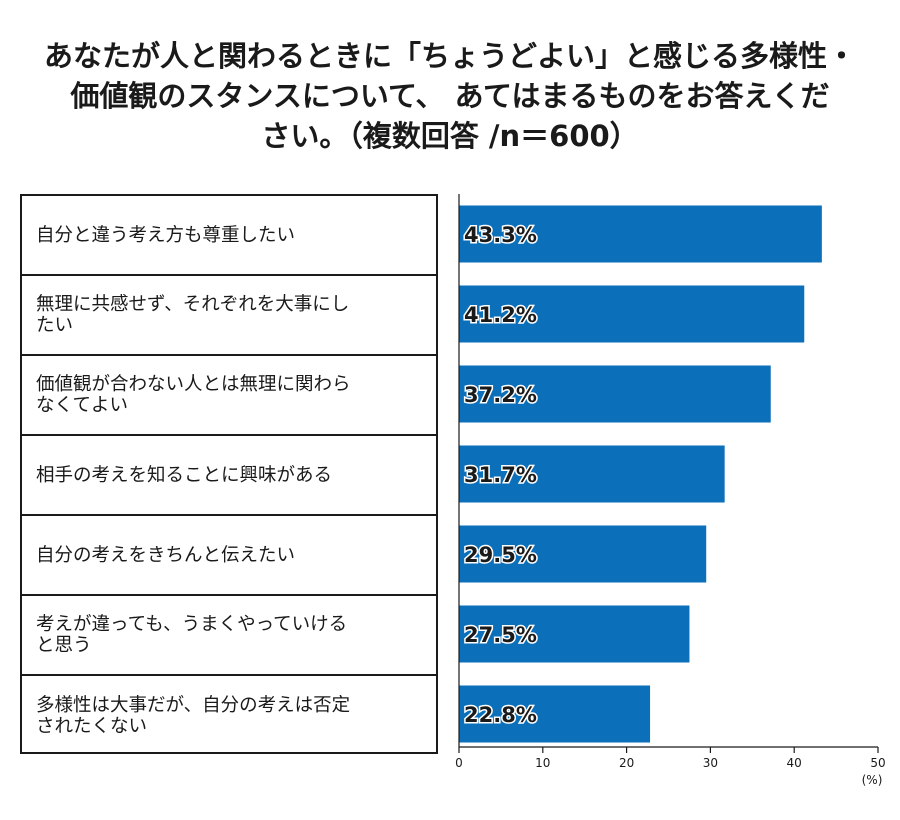 Image resolution: width=900 pixels, height=820 pixels. I want to click on category-label-line: 自分と違う考え方も尊重したい, so click(166, 235).